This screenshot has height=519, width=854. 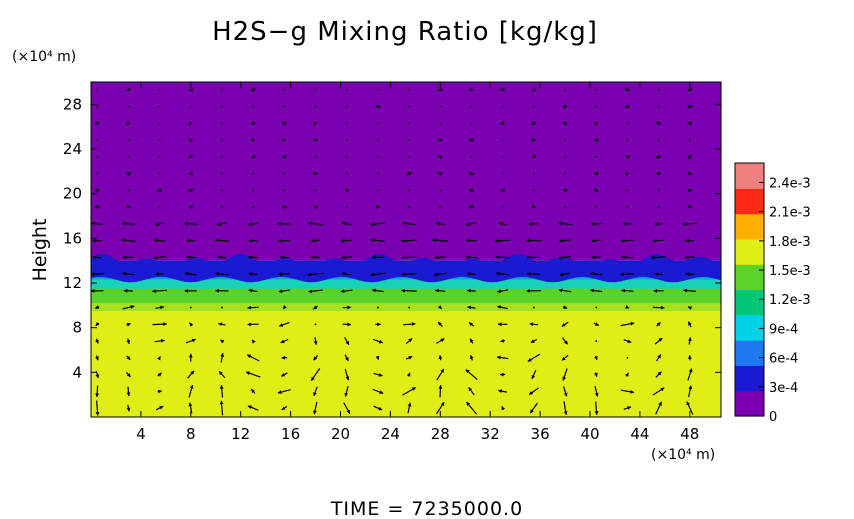 I want to click on colorbar-tick-label: 1.2e-3, so click(x=790, y=300).